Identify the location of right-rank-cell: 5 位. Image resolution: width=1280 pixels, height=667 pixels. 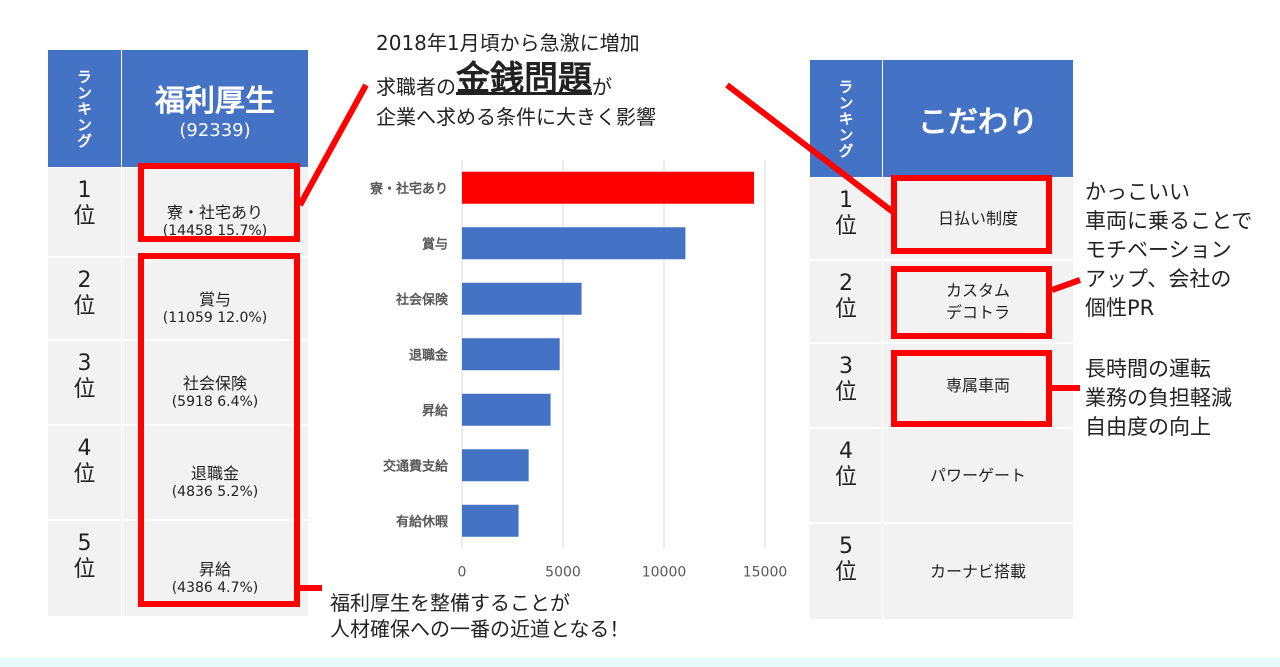
(846, 571).